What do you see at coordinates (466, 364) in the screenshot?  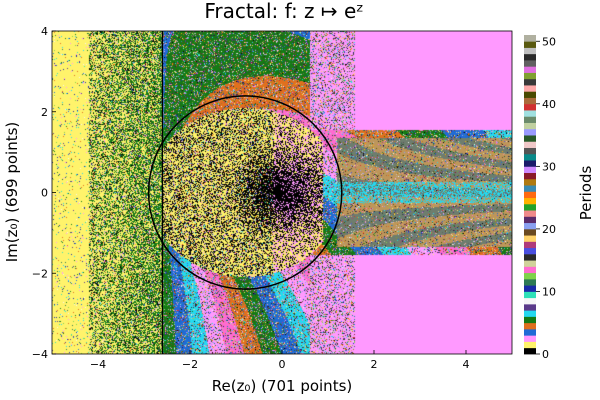 I see `x-tick-label: 4` at bounding box center [466, 364].